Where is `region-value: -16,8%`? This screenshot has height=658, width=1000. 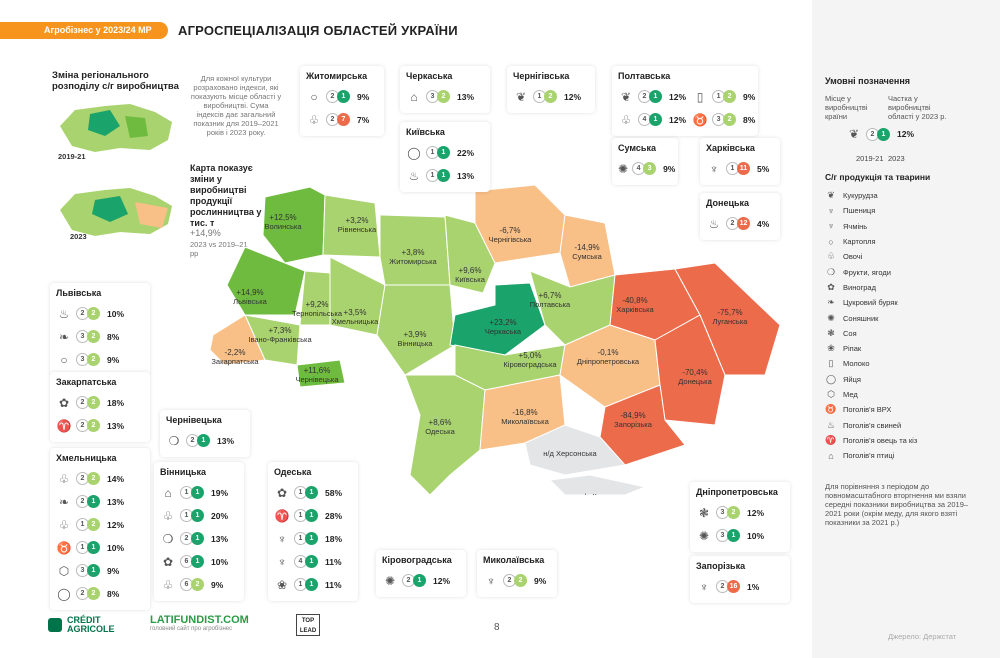
region-value: -16,8% is located at coordinates (524, 412).